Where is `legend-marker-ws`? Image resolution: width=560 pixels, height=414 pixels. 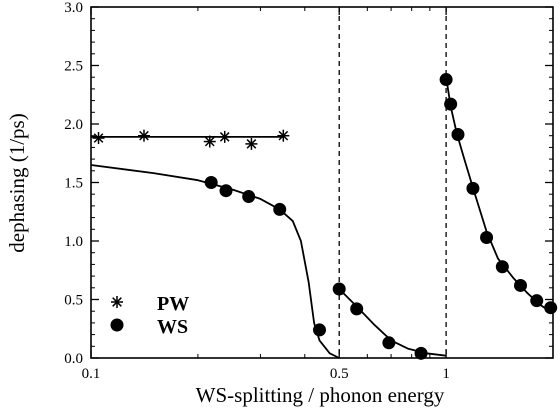
legend-marker-ws is located at coordinates (117, 325).